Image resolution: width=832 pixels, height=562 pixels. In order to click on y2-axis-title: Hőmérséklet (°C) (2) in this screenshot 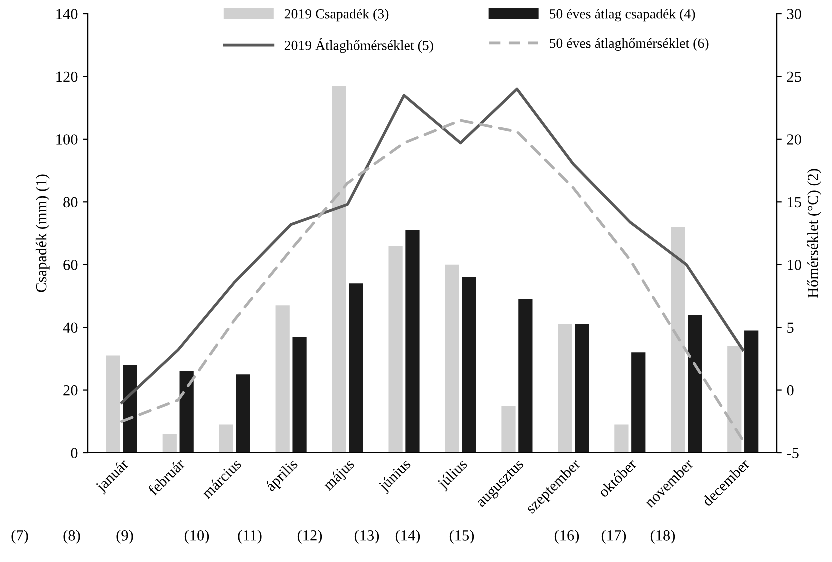, I will do `click(815, 233)`.